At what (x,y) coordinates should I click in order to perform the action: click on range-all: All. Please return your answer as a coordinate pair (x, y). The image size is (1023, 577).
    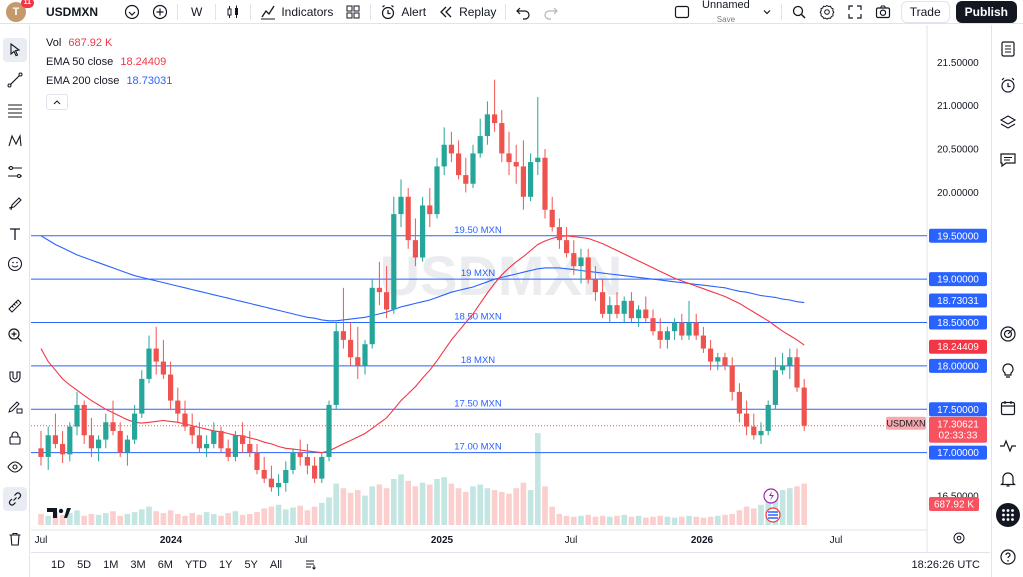
    Looking at the image, I should click on (276, 565).